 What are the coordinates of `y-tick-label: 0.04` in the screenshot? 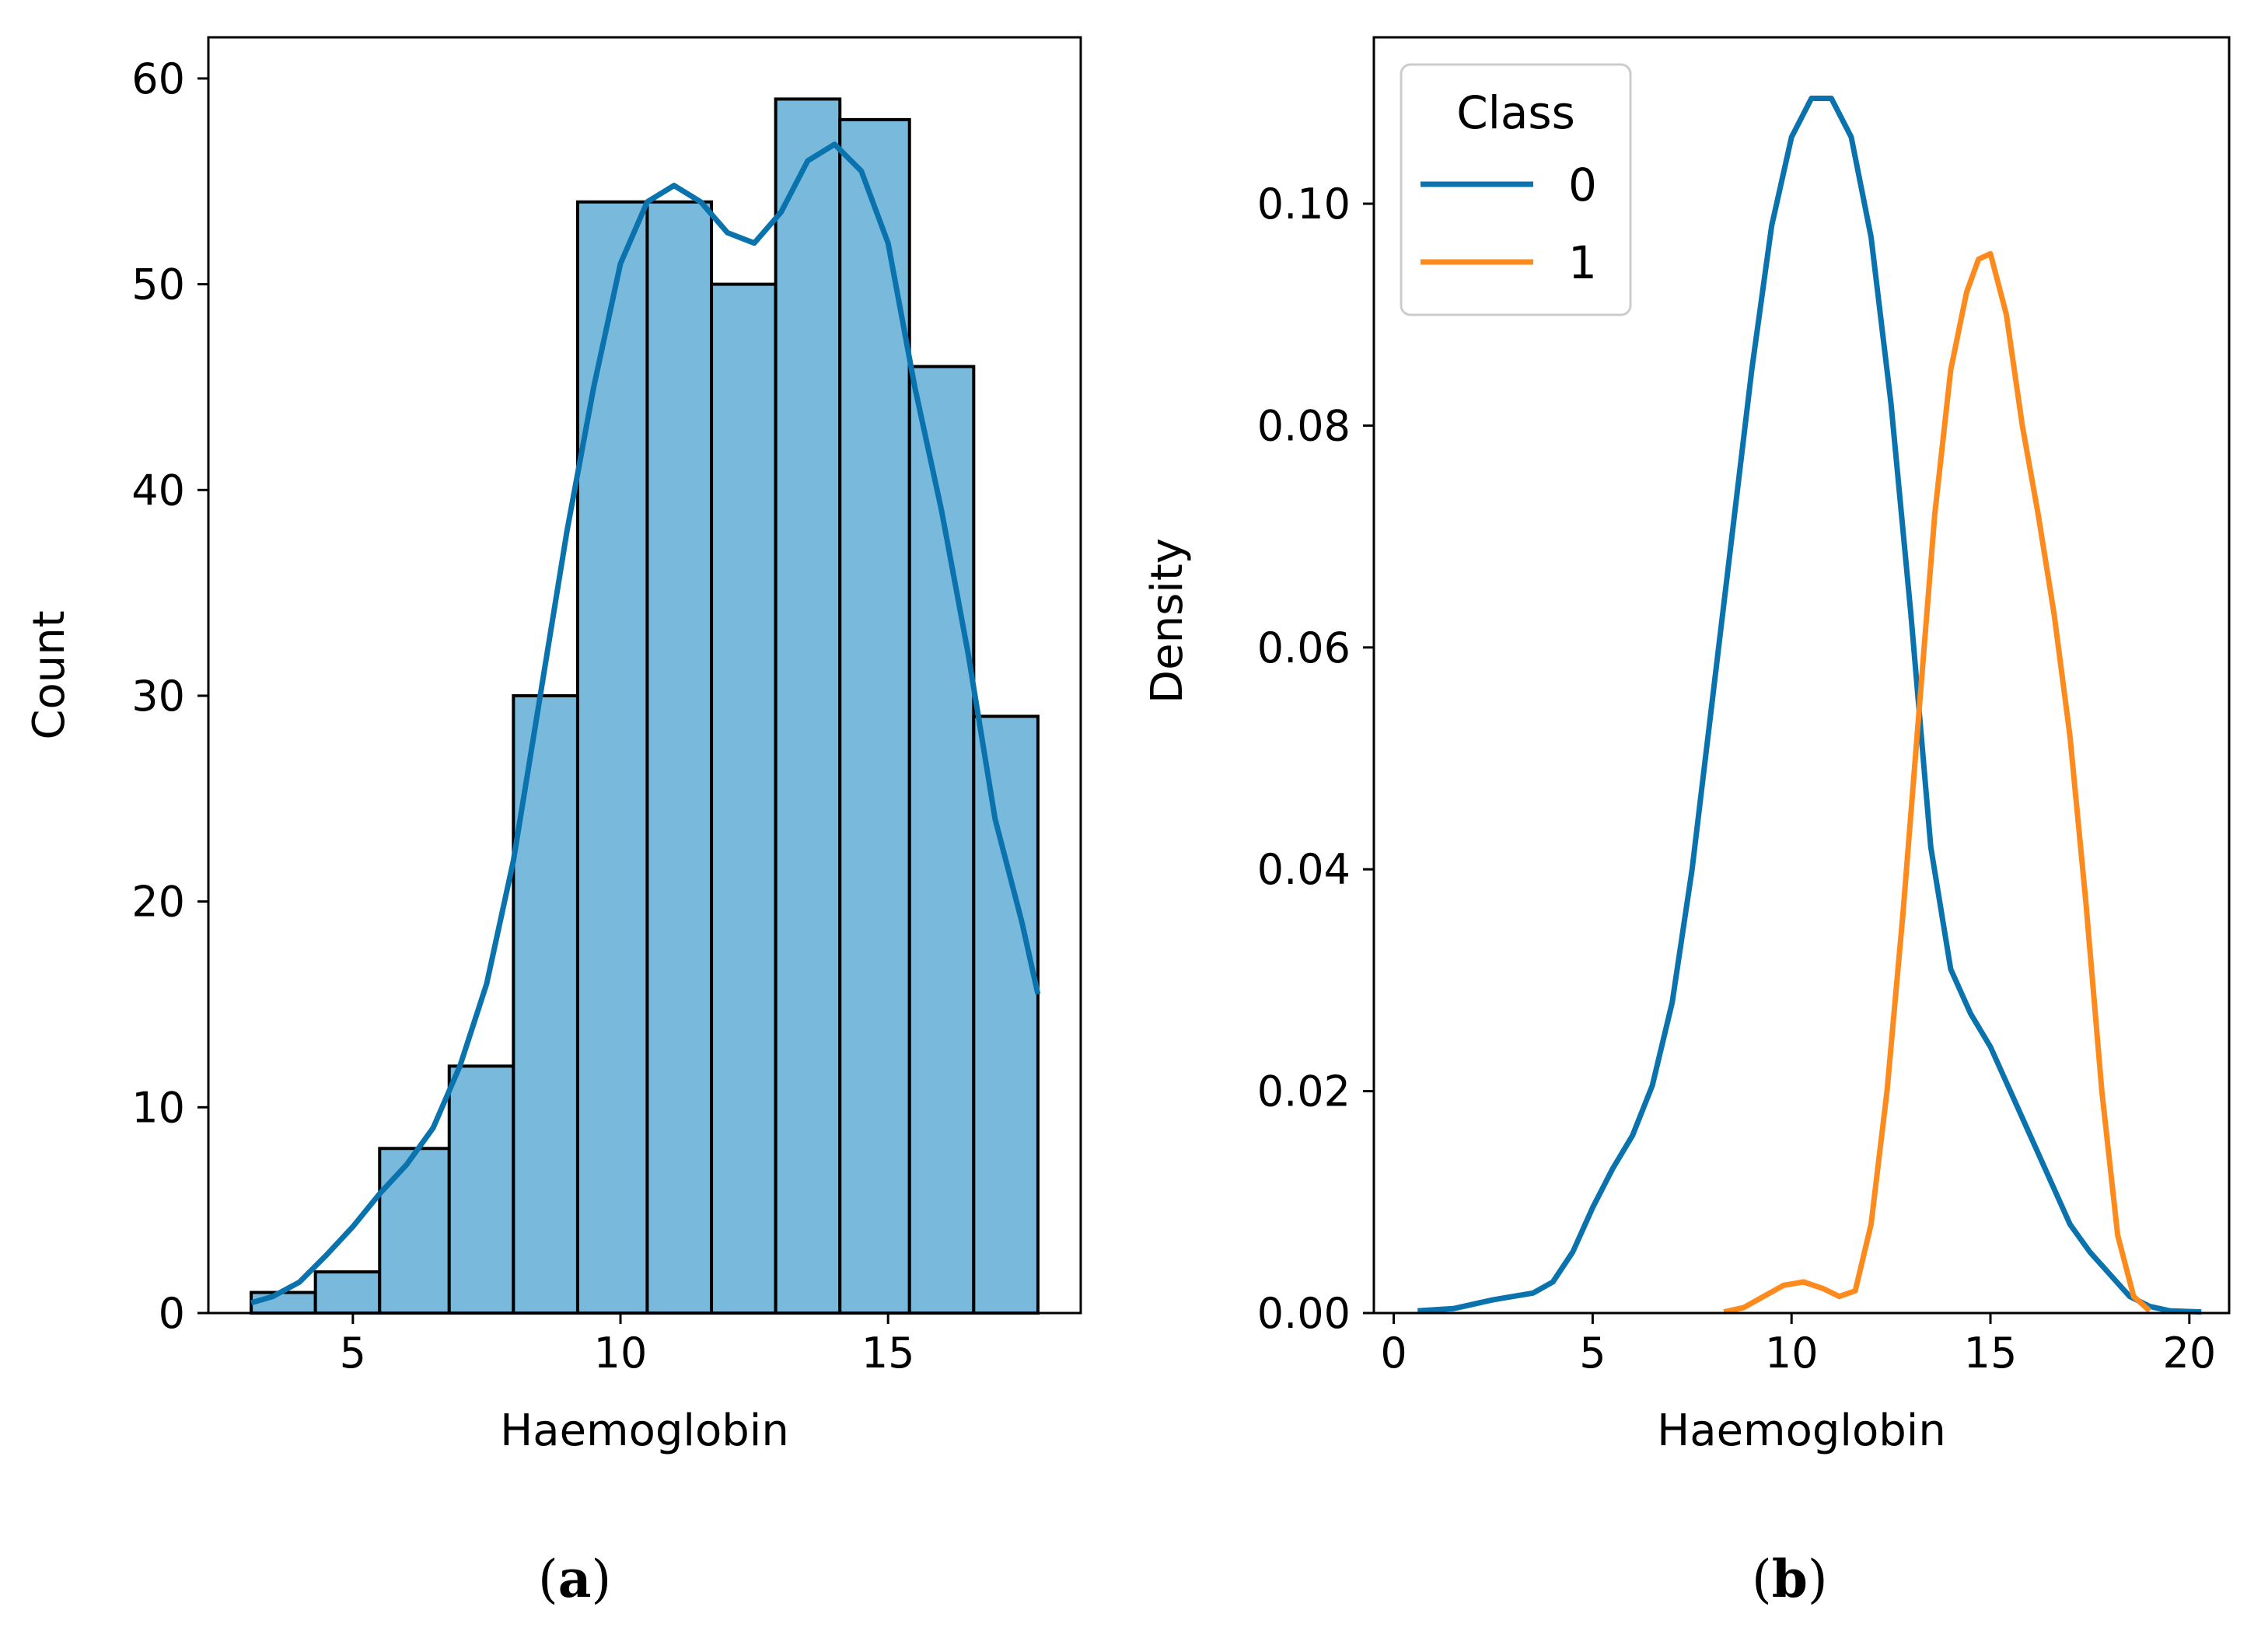 It's located at (1304, 870).